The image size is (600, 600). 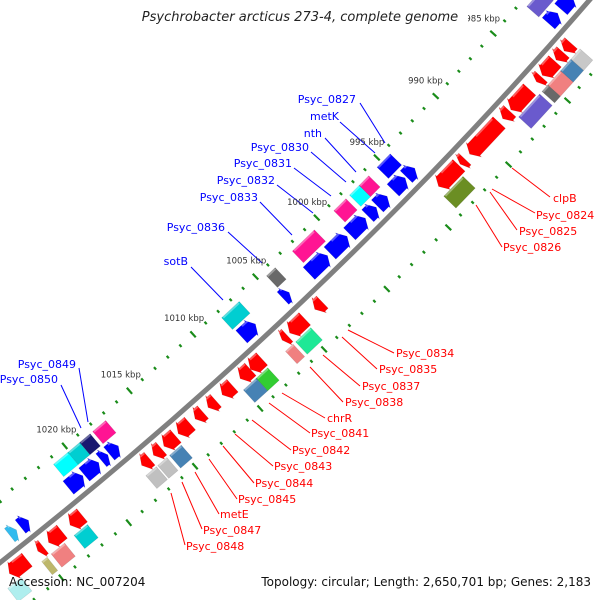 I want to click on gene-label: metE, so click(x=234, y=514).